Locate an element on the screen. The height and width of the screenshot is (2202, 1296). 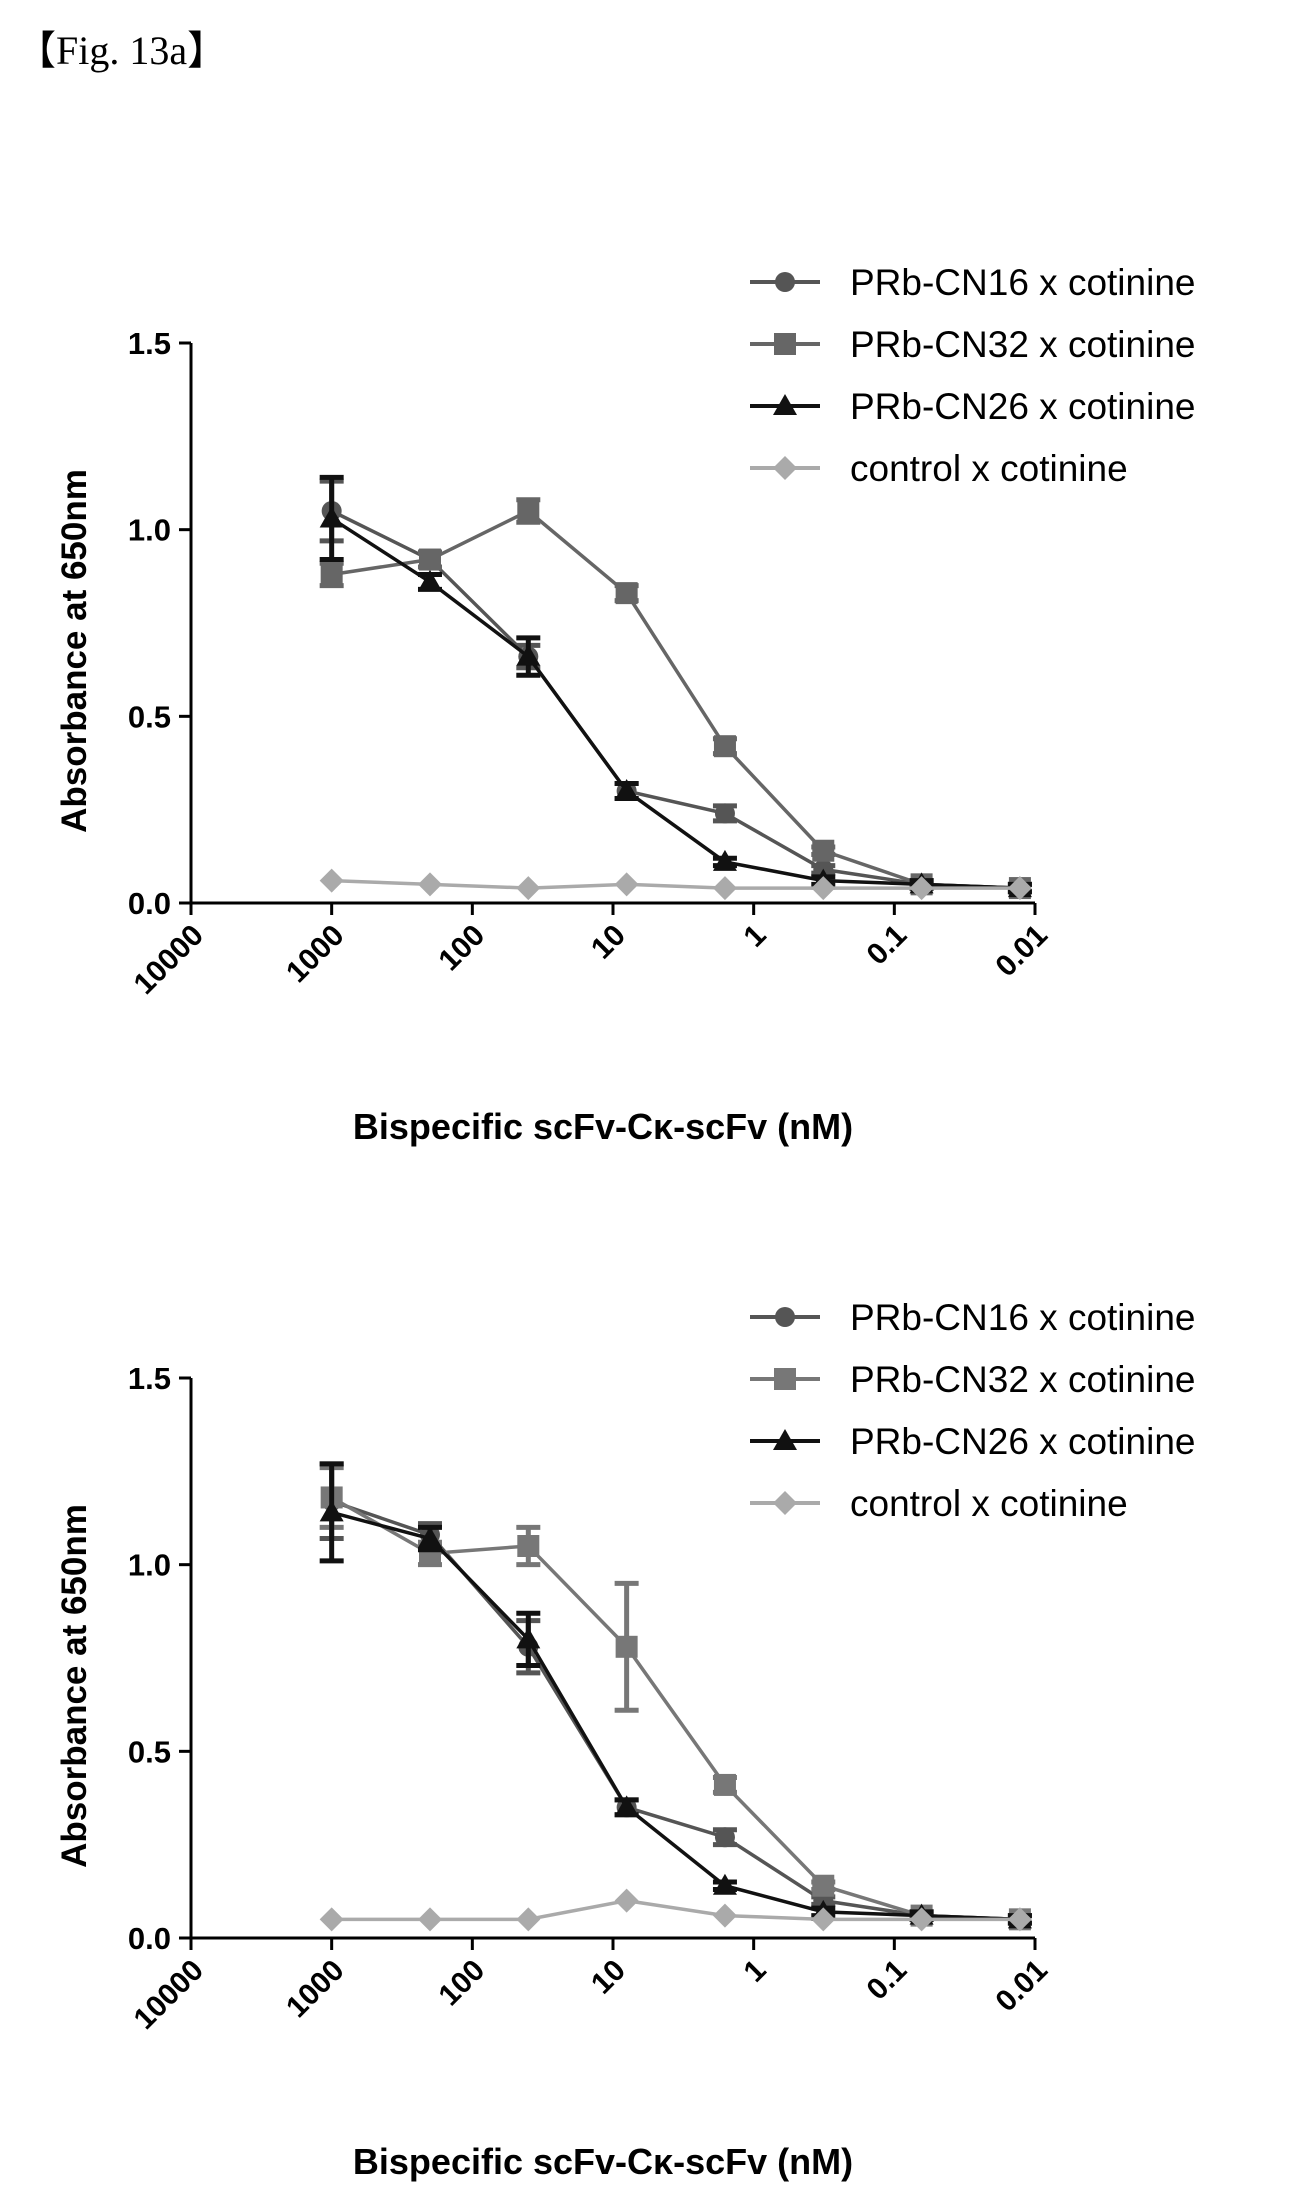
figure-label: 【Fig. 13a】 is located at coordinates (122, 50).